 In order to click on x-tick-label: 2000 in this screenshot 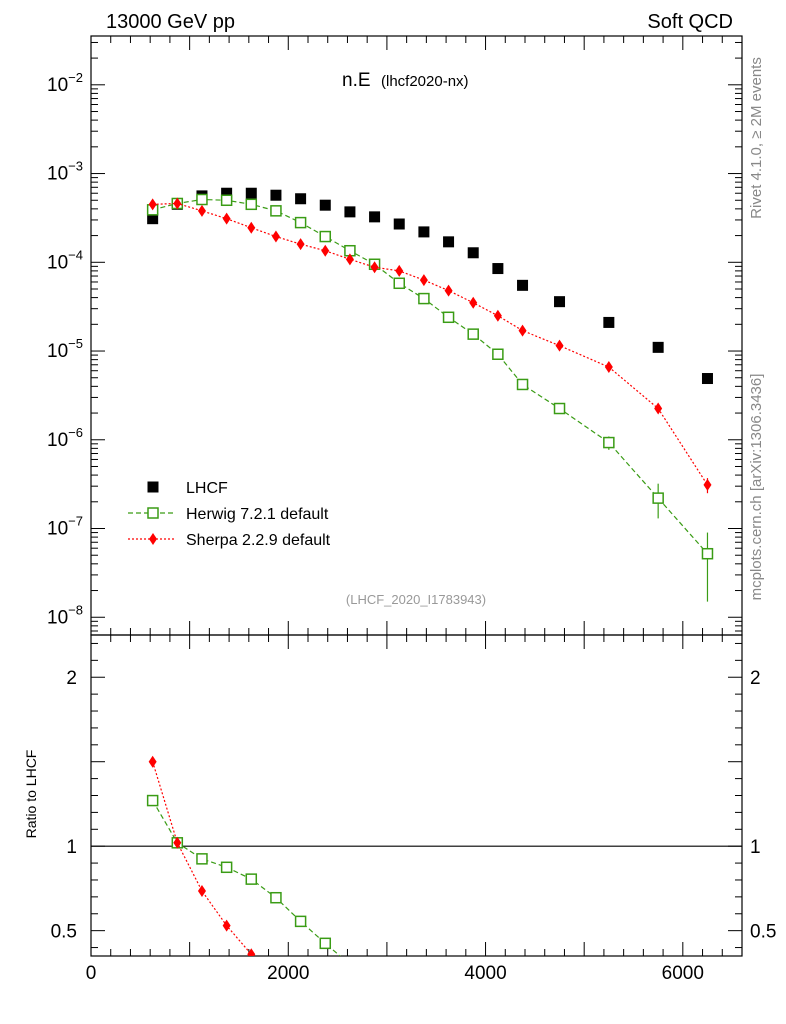, I will do `click(288, 973)`.